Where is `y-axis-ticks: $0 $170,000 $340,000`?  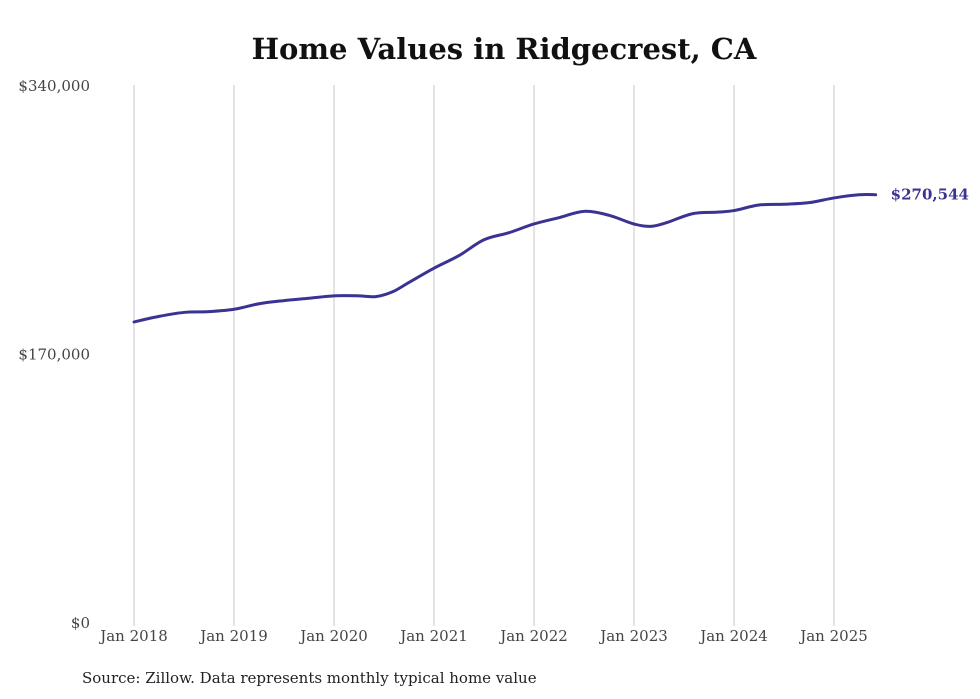 y-axis-ticks: $0 $170,000 $340,000 is located at coordinates (54, 354).